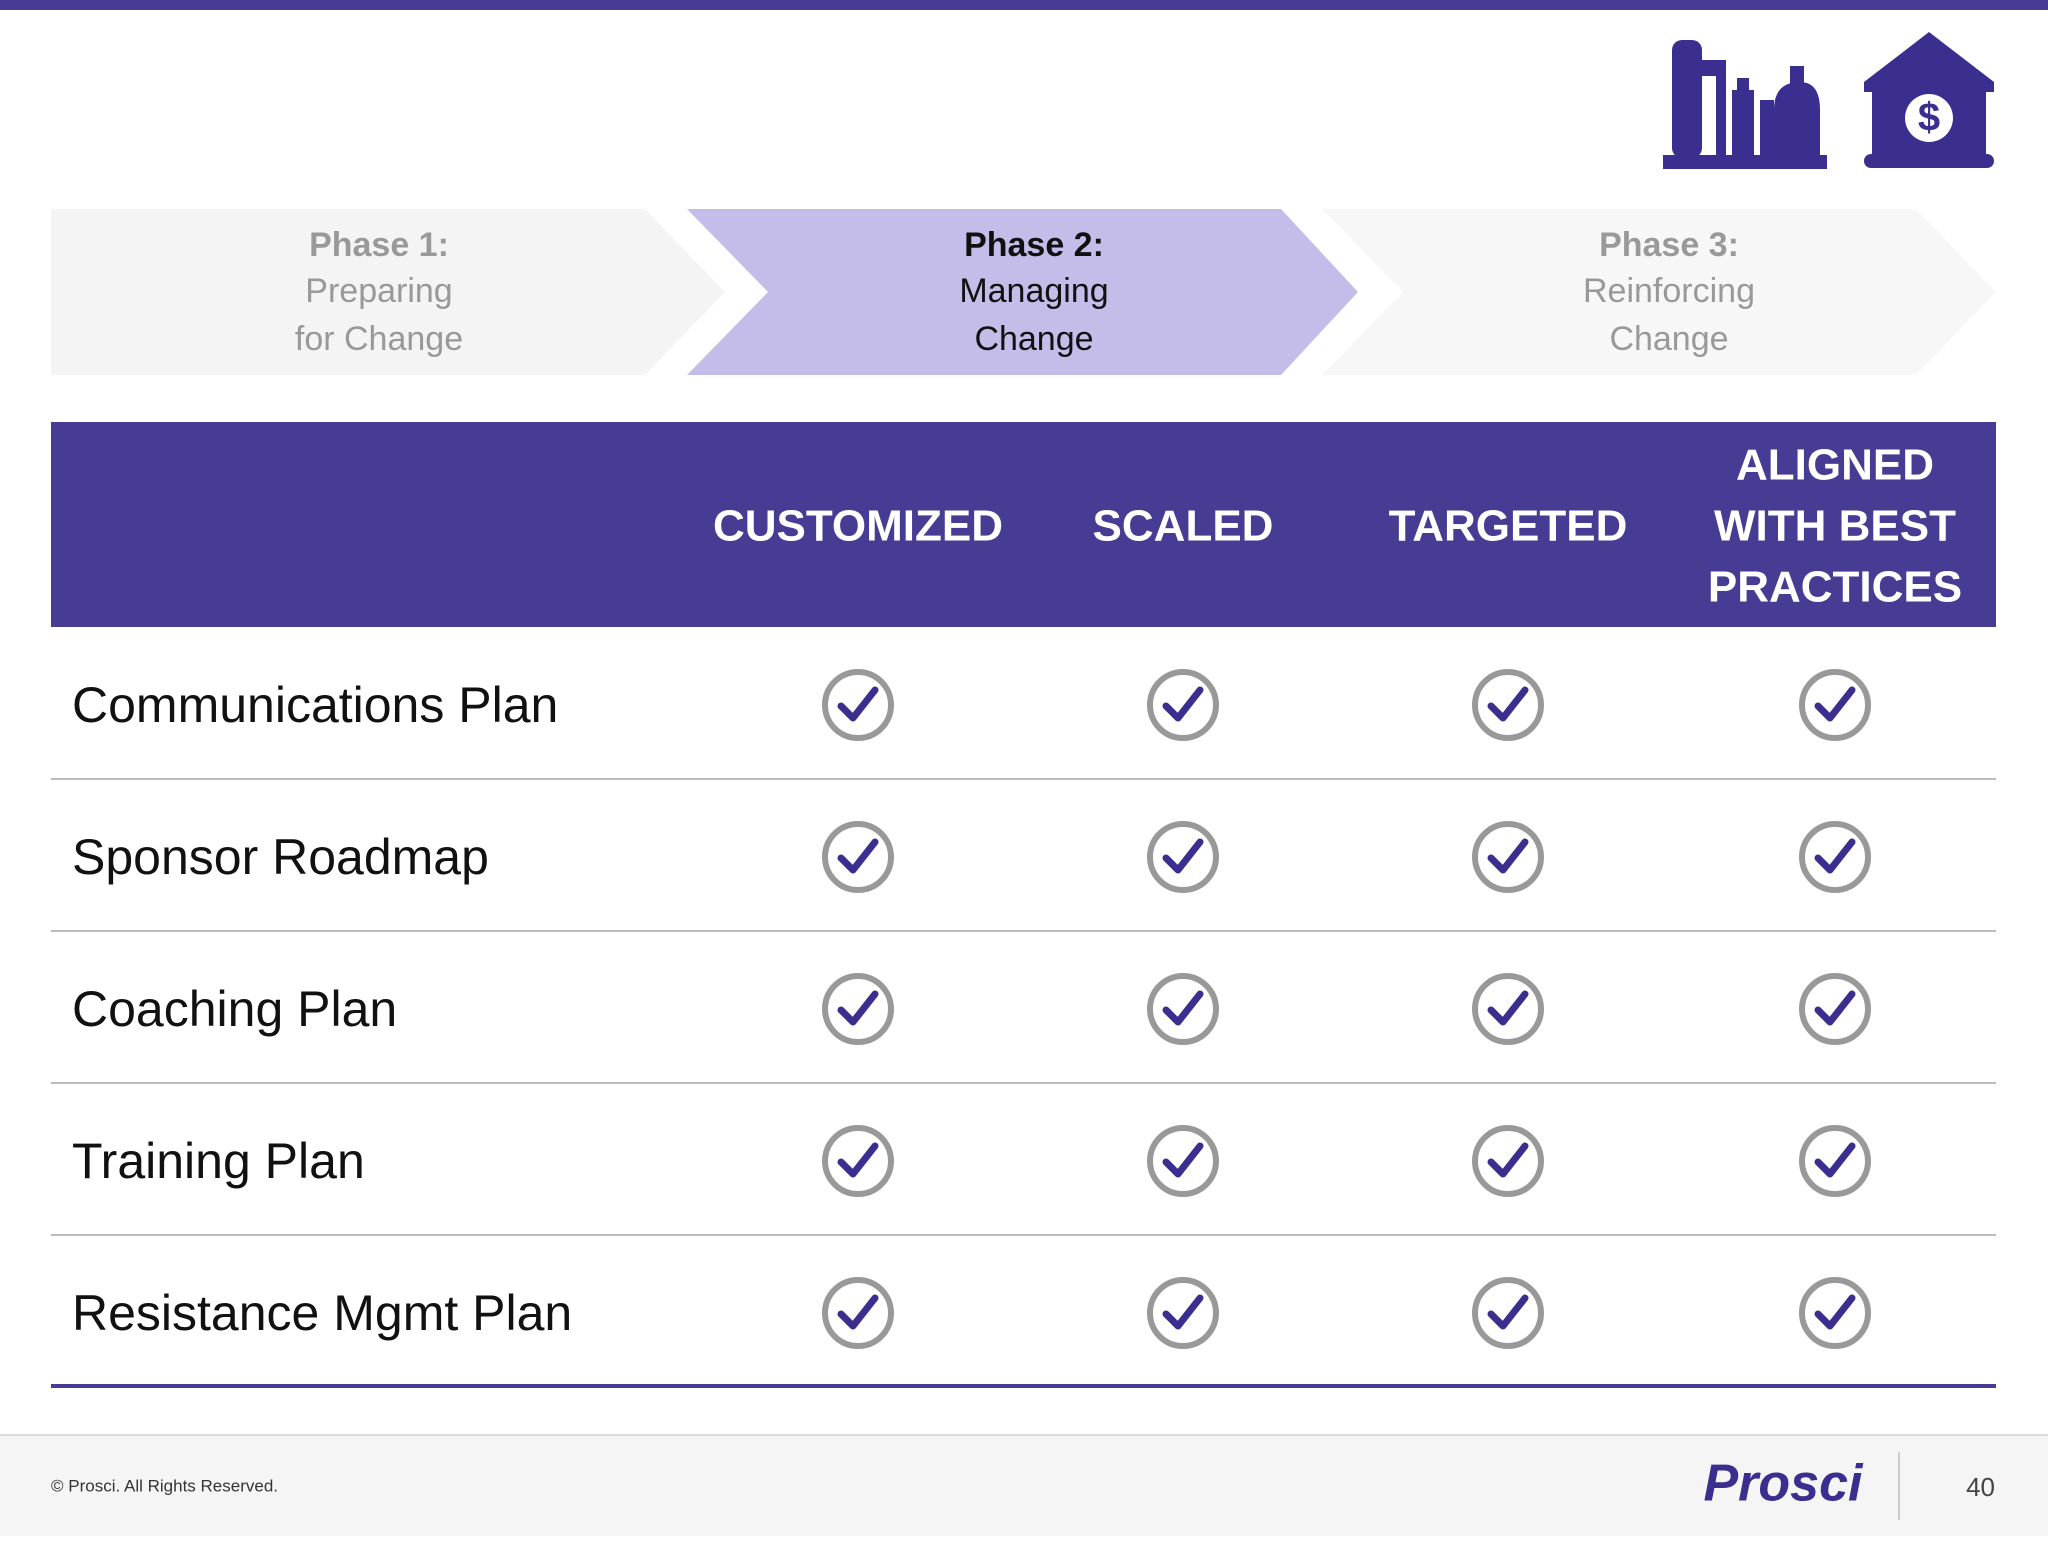  I want to click on bank-icon: $, so click(1929, 100).